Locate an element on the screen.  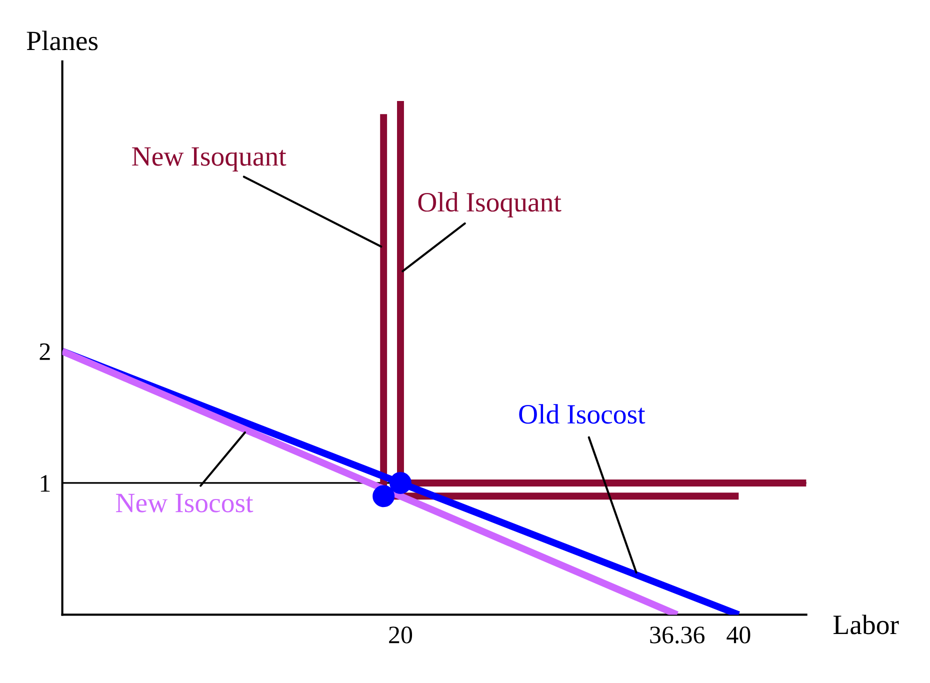
y-axis-title: Planes is located at coordinates (62, 40).